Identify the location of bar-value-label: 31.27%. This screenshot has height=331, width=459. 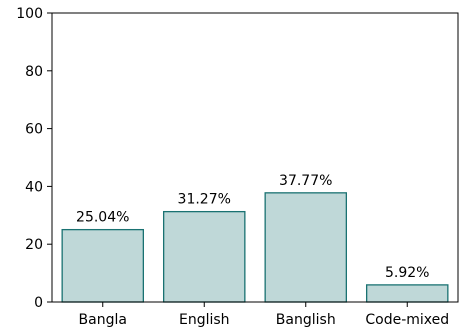
(204, 200).